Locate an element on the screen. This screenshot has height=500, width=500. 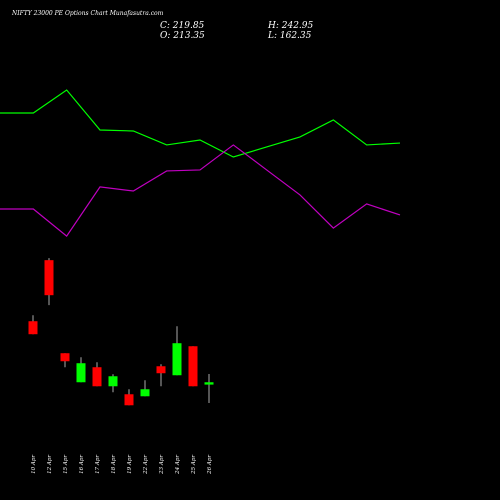
x-tick-label: 26 Apr is located at coordinates (210, 465).